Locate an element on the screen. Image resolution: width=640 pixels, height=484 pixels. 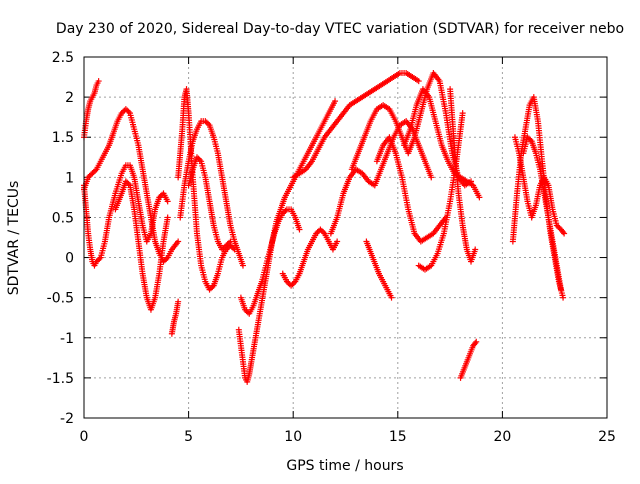
y-tick-label: 1 is located at coordinates (69, 178).